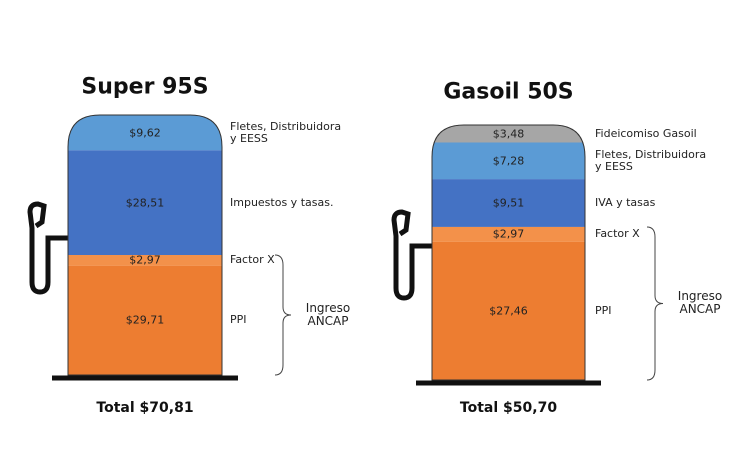 The image size is (750, 450). Describe the element at coordinates (646, 133) in the screenshot. I see `segment-label: Fideicomiso Gasoil` at that location.